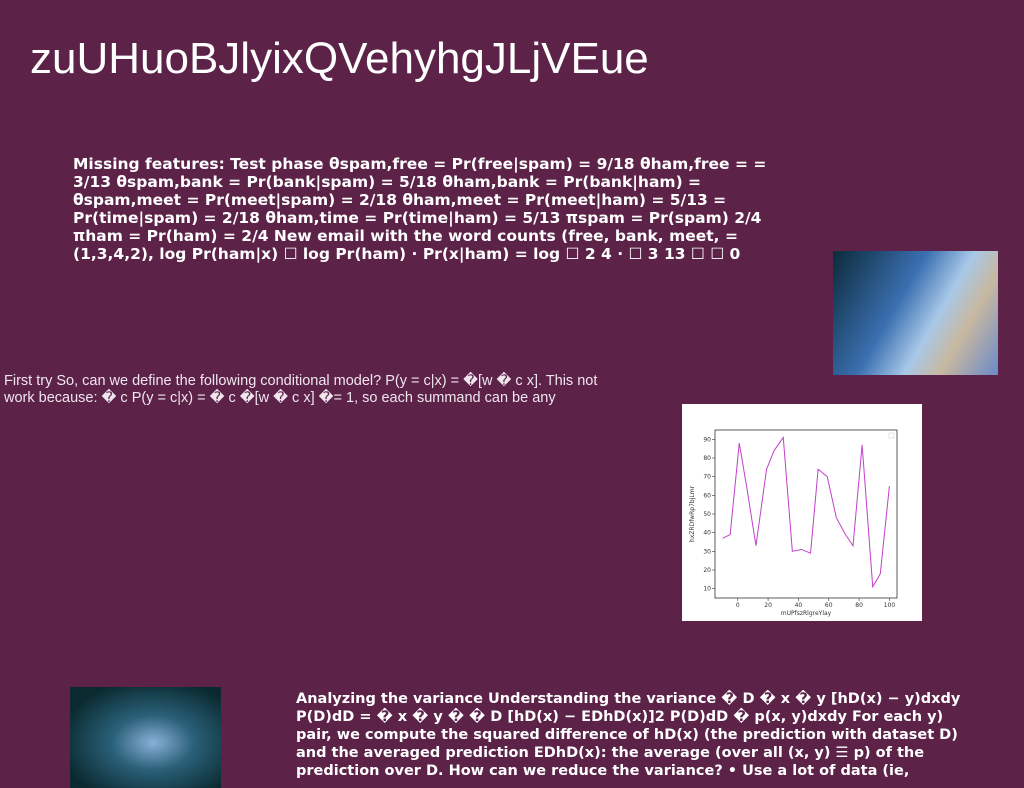 The image size is (1024, 788). Describe the element at coordinates (707, 570) in the screenshot. I see `y-tick-label: 20` at that location.